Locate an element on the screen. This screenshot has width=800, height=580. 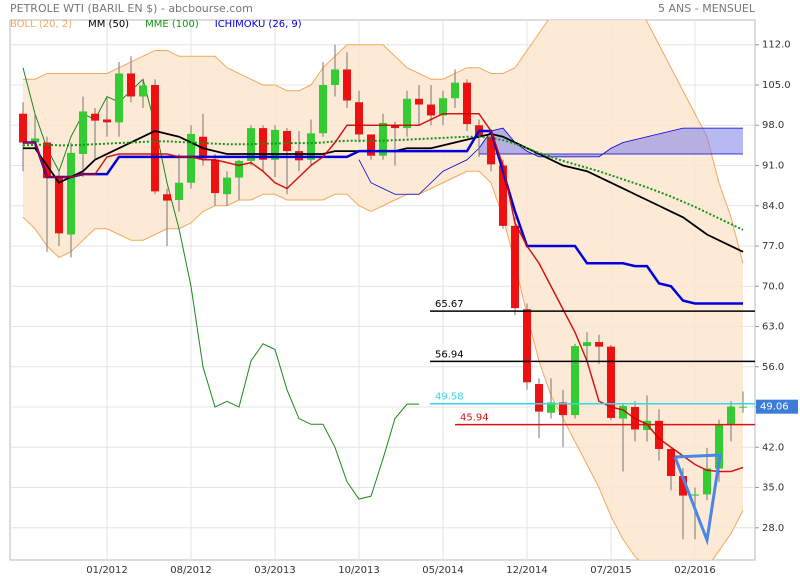
x-tick-label: 10/2013 is located at coordinates (359, 570).